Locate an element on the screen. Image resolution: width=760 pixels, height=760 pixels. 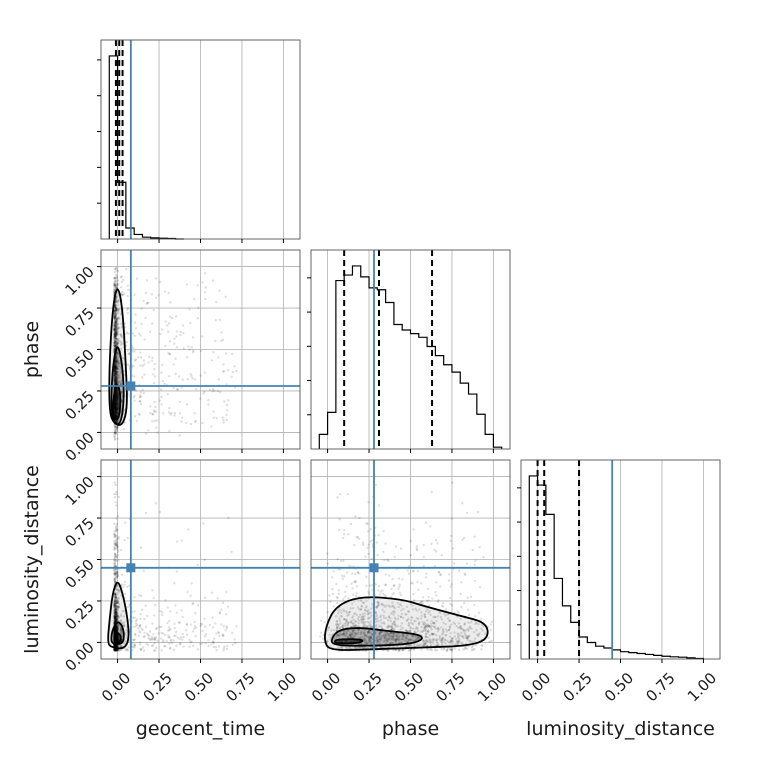
x-axis-label-geocent_time: geocent_time is located at coordinates (200, 729).